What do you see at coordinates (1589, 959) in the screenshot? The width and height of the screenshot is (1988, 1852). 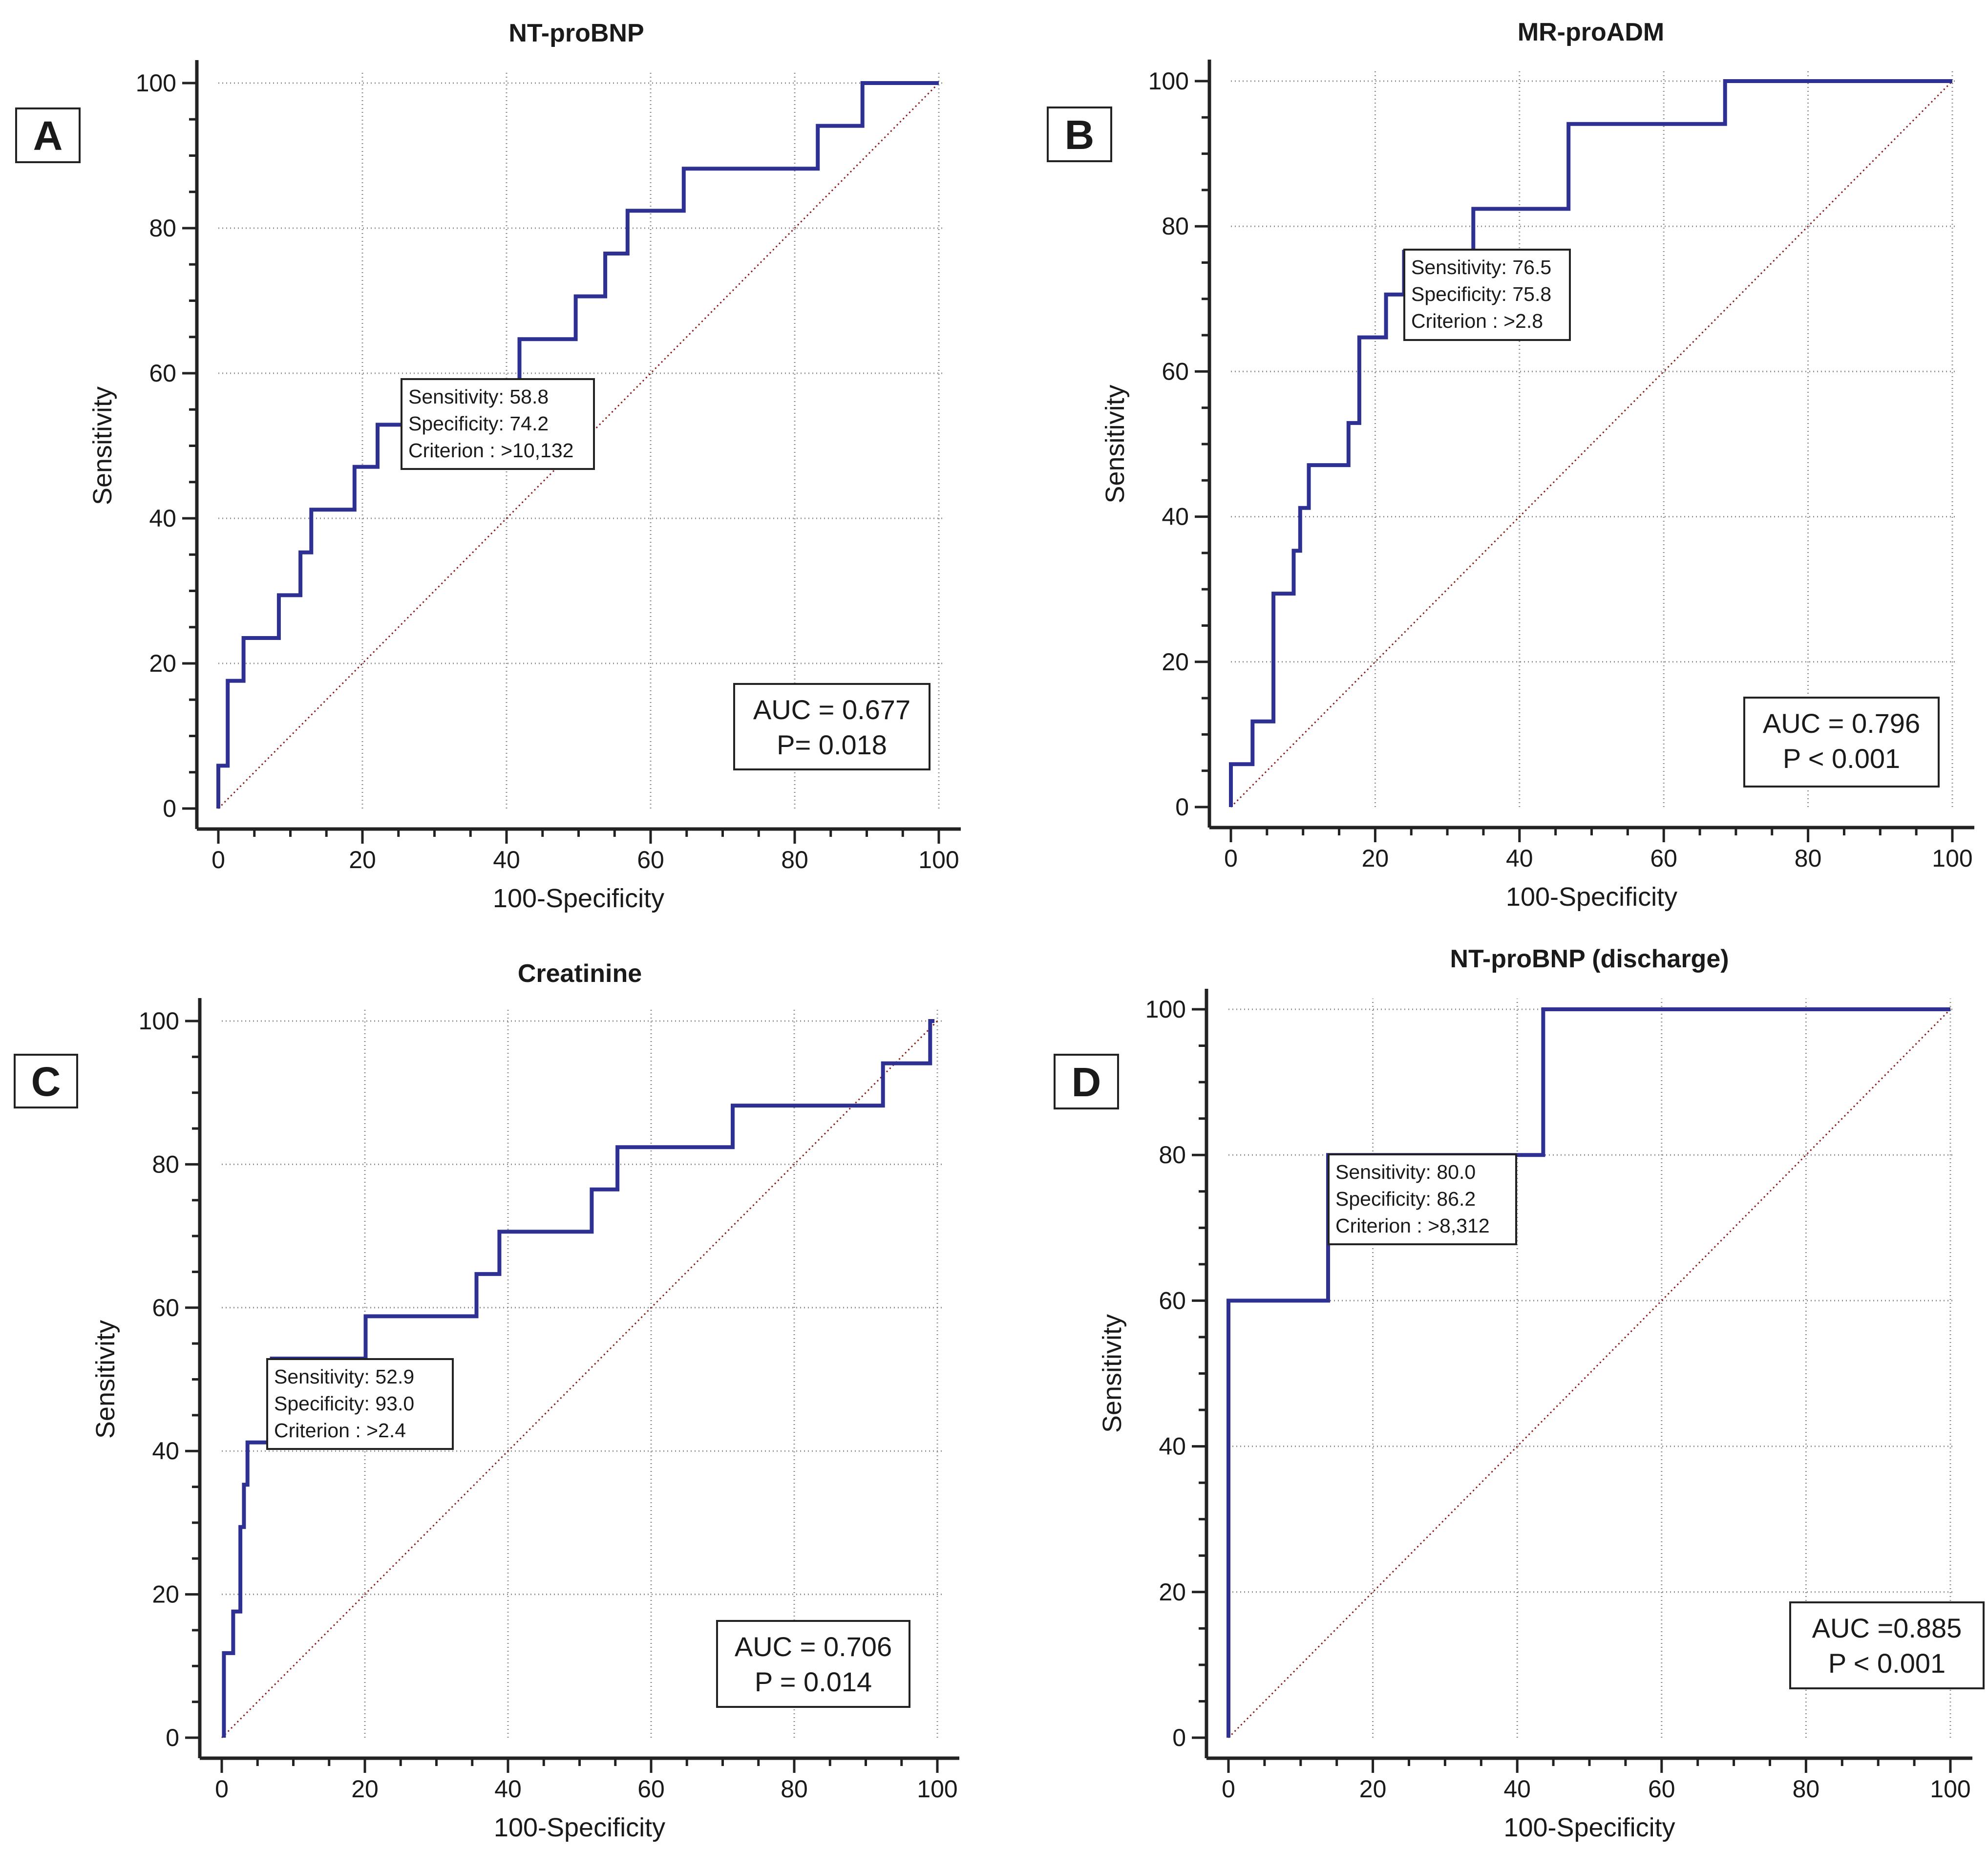 I see `panel-d-title: NT-proBNP (discharge)` at bounding box center [1589, 959].